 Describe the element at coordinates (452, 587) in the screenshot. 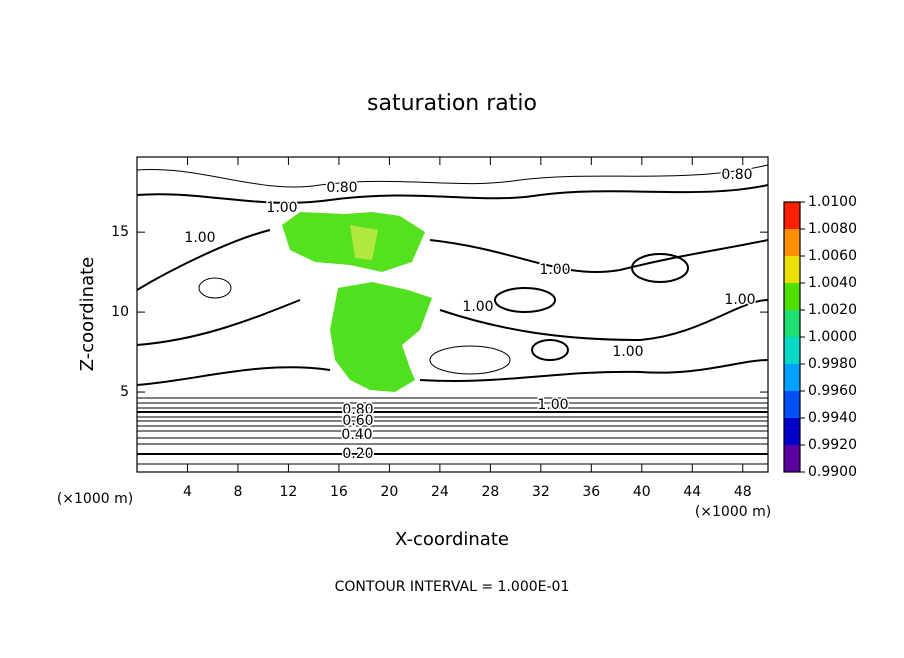

I see `footer: CONTOUR INTERVAL = 1.000E-01` at that location.